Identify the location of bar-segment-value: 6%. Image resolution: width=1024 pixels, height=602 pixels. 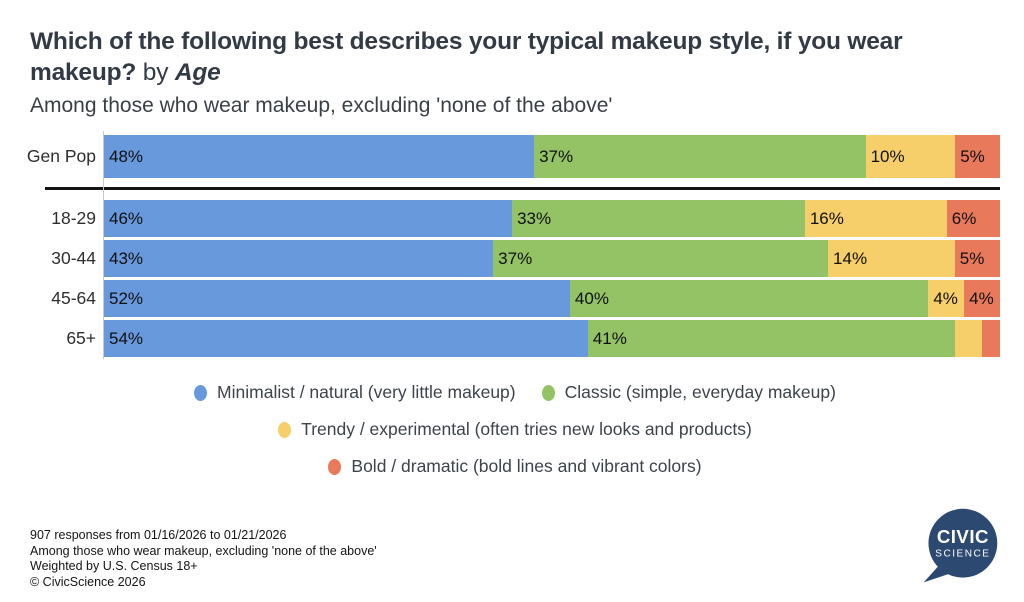
(964, 218).